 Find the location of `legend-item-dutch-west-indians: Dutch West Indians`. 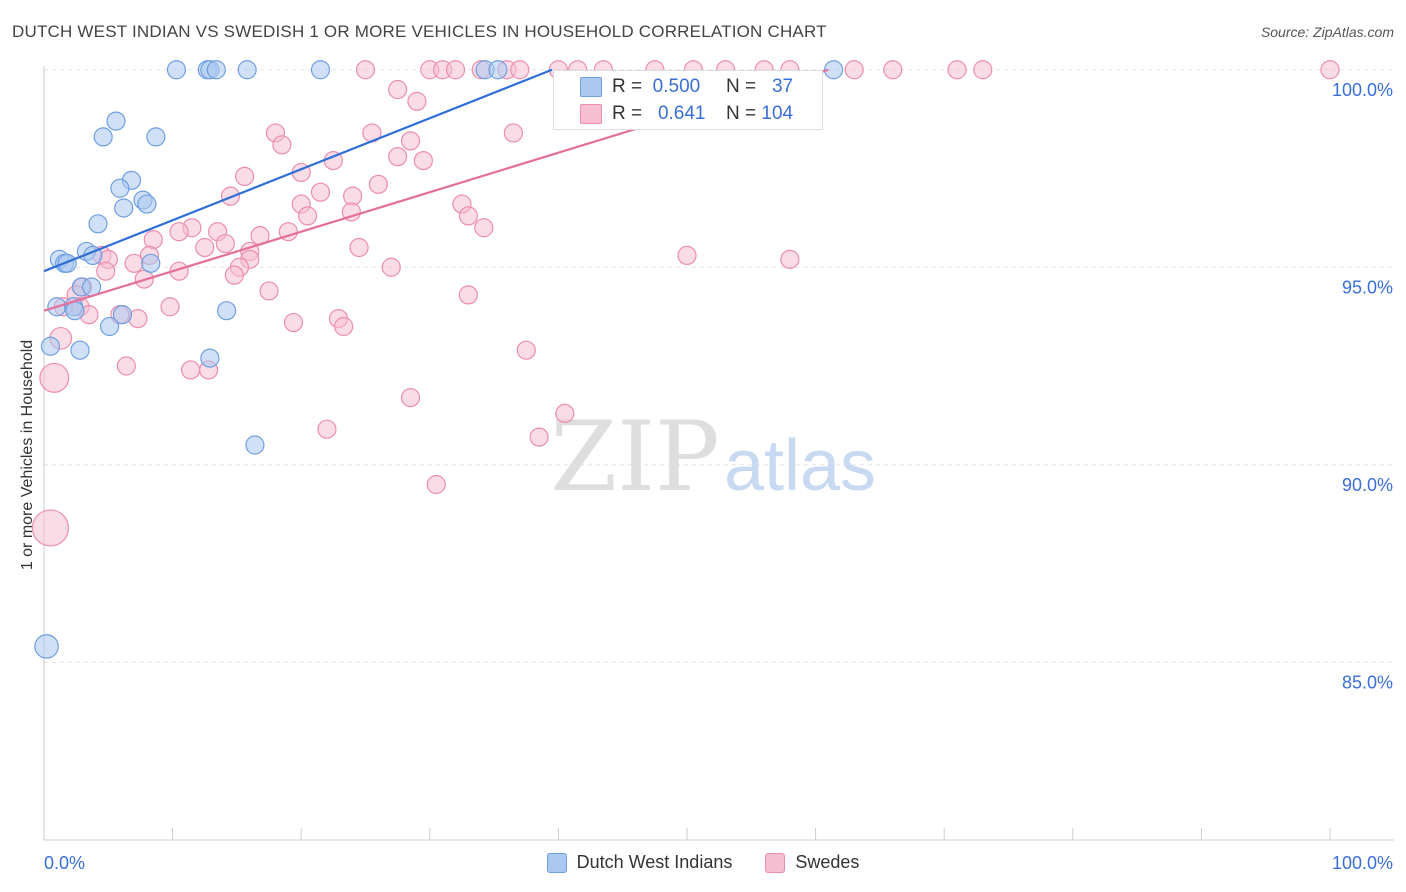

legend-item-dutch-west-indians: Dutch West Indians is located at coordinates (639, 862).